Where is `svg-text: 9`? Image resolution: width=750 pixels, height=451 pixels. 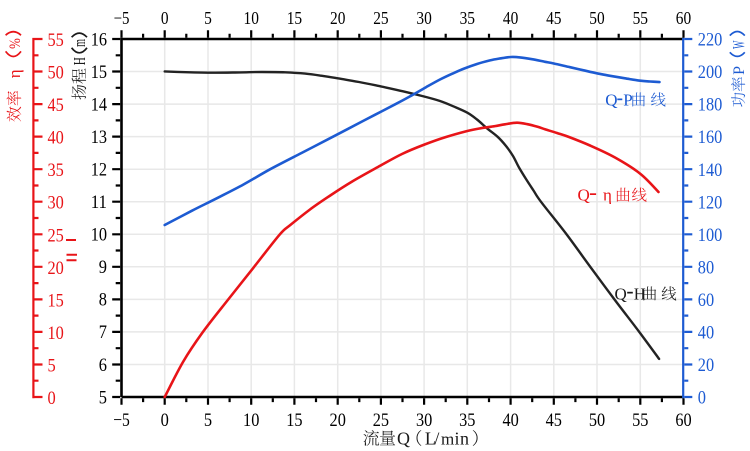 svg-text: 9 is located at coordinates (103, 267).